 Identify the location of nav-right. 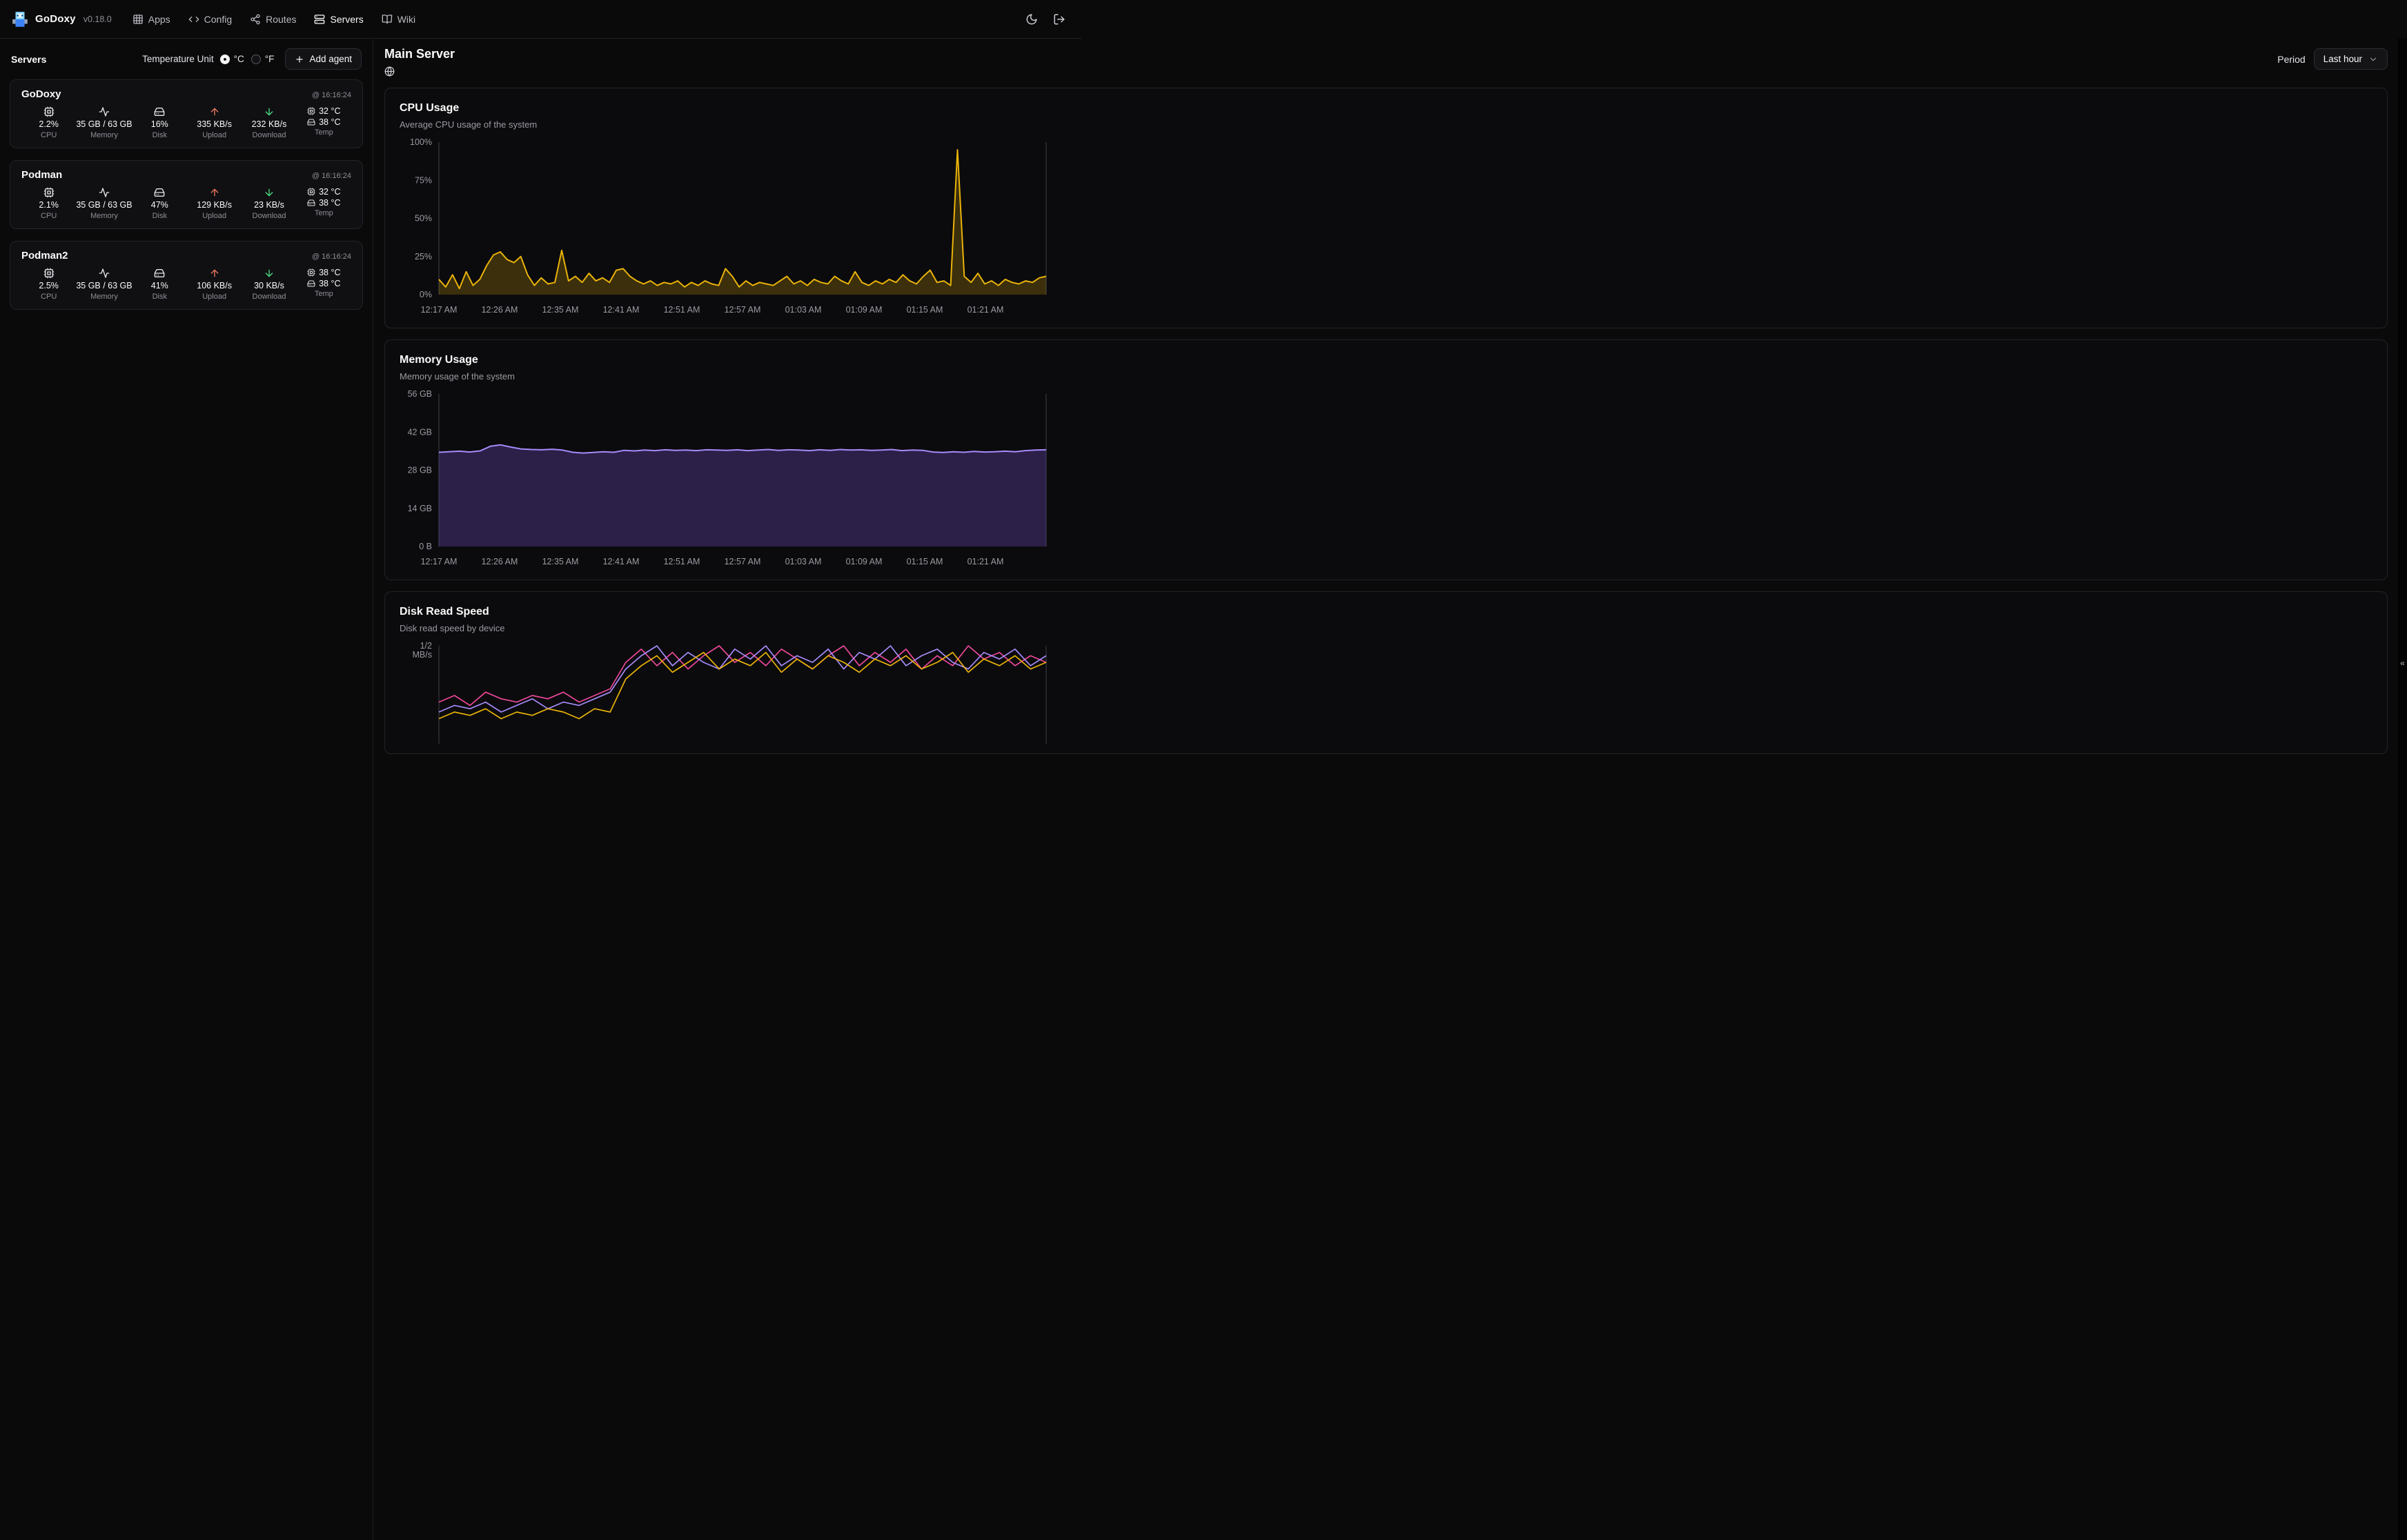
(1048, 20).